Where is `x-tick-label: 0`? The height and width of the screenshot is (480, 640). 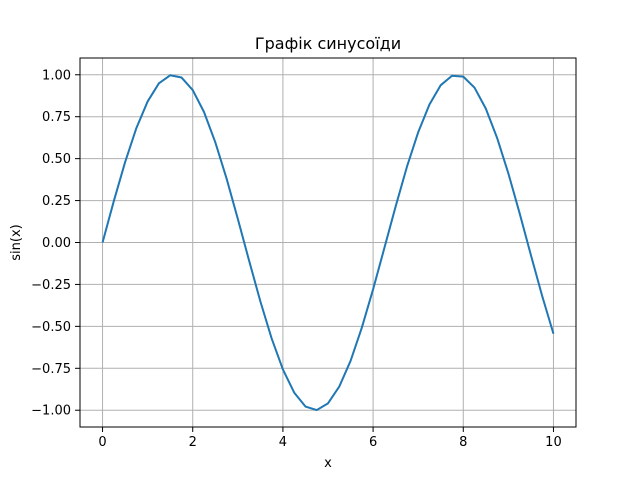
x-tick-label: 0 is located at coordinates (102, 442).